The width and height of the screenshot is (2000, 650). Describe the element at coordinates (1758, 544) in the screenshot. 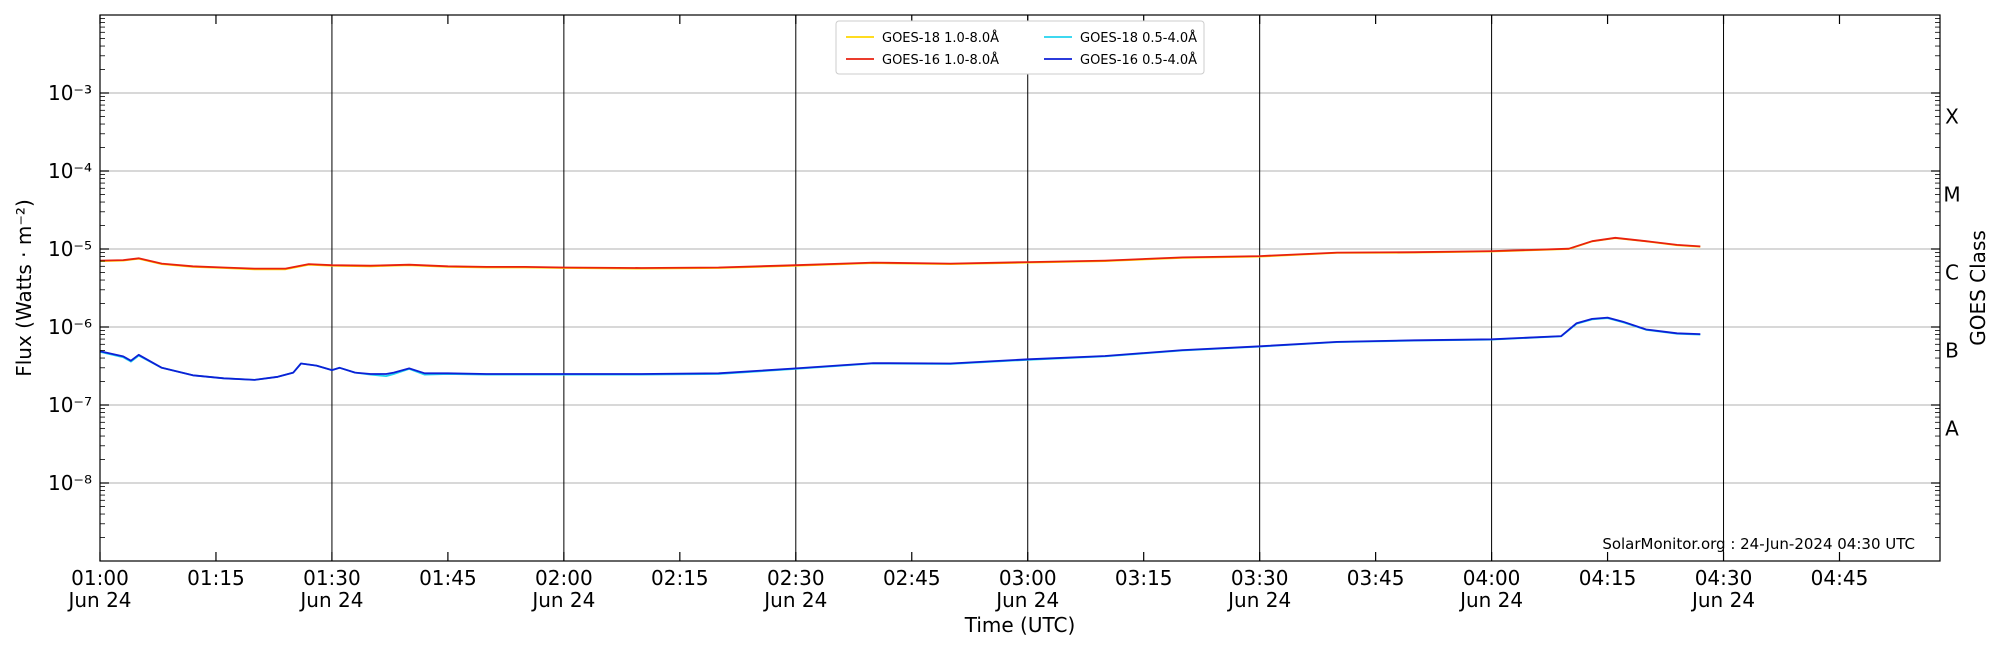

I see `credit-text: SolarMonitor.org : 24-Jun-2024 04:30 UTC` at that location.